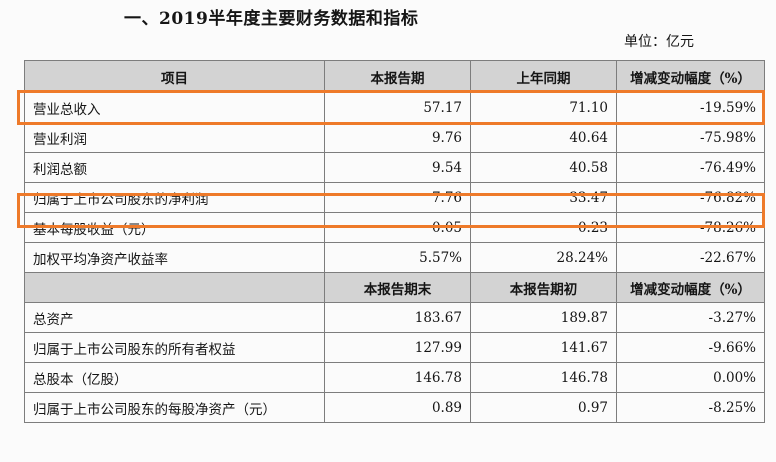 The width and height of the screenshot is (776, 462). I want to click on row-label: 利润总额, so click(174, 167).